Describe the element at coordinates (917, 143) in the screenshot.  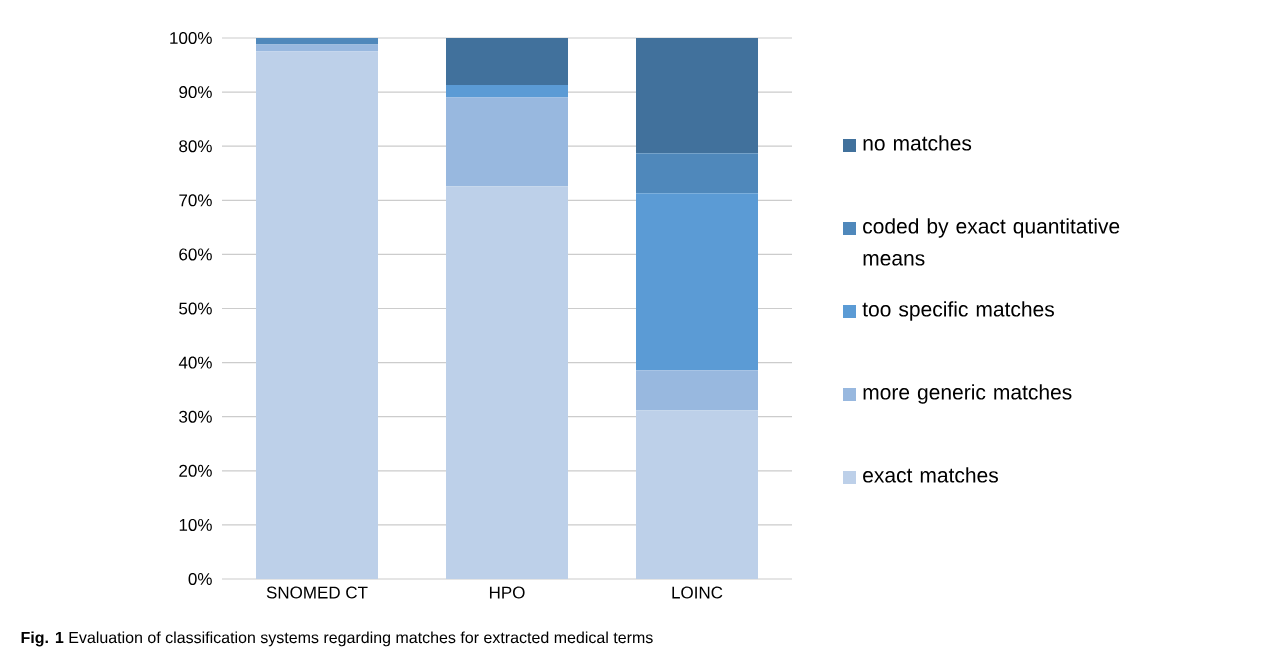
I see `legend-label: no matches` at that location.